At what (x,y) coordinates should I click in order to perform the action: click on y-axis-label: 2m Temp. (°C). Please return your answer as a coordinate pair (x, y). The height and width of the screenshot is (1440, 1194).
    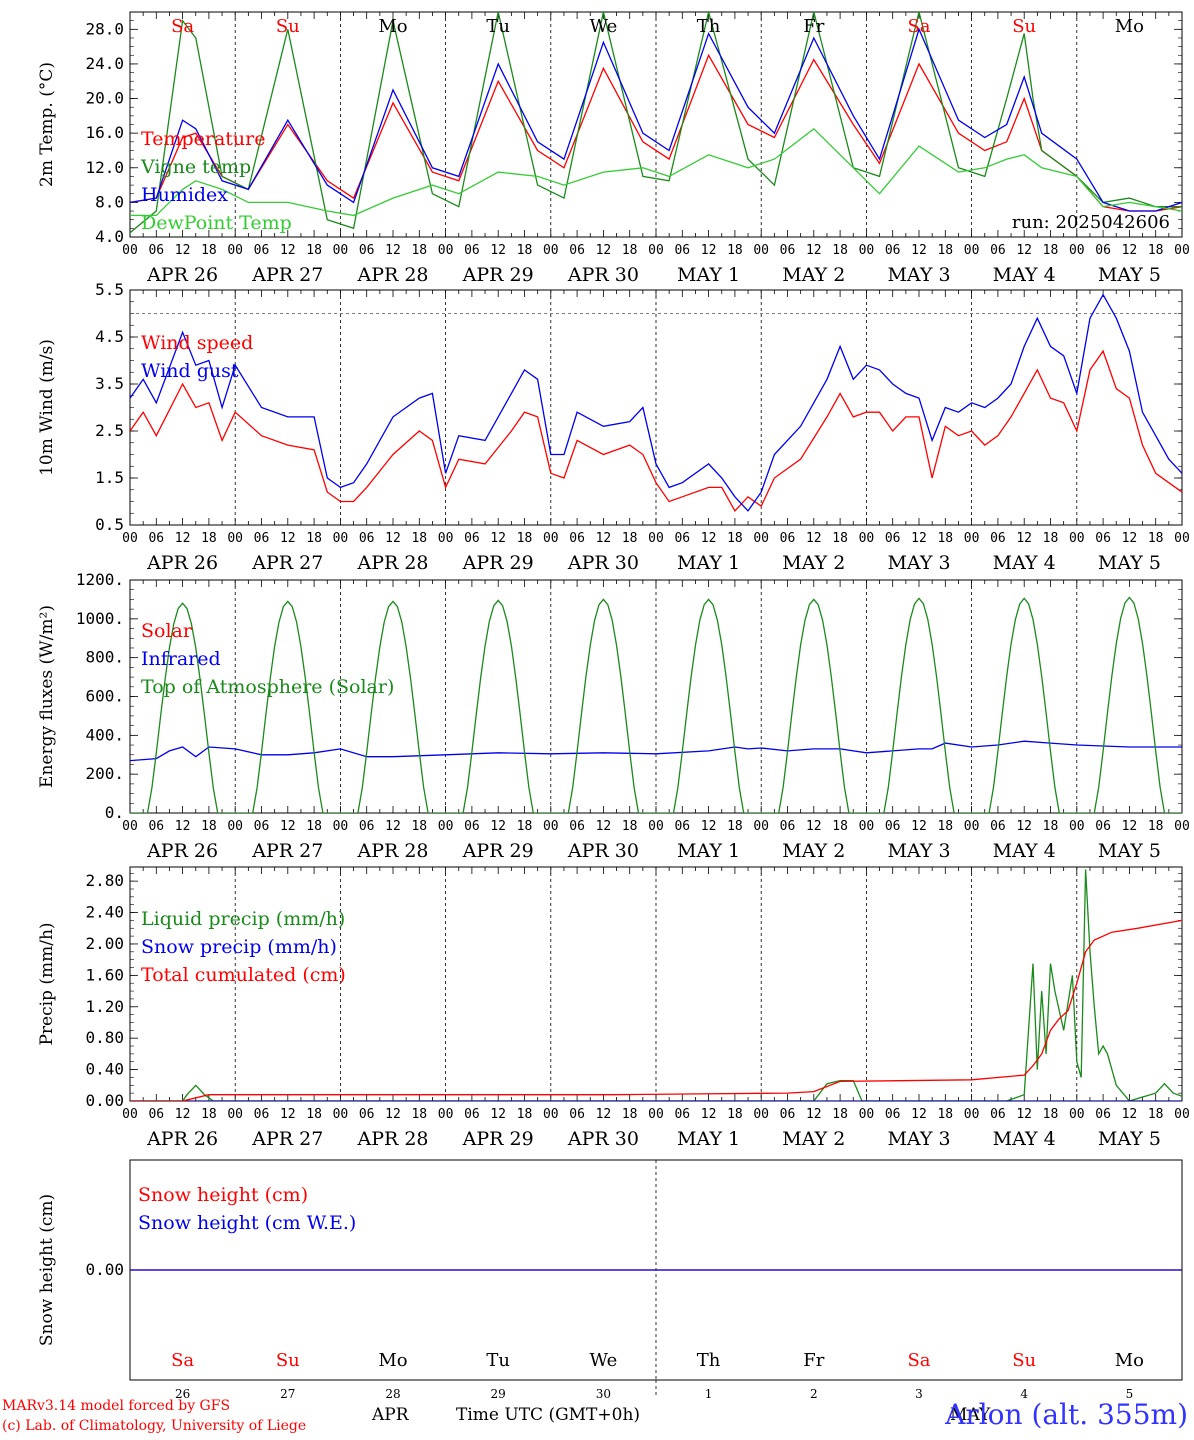
    Looking at the image, I should click on (47, 124).